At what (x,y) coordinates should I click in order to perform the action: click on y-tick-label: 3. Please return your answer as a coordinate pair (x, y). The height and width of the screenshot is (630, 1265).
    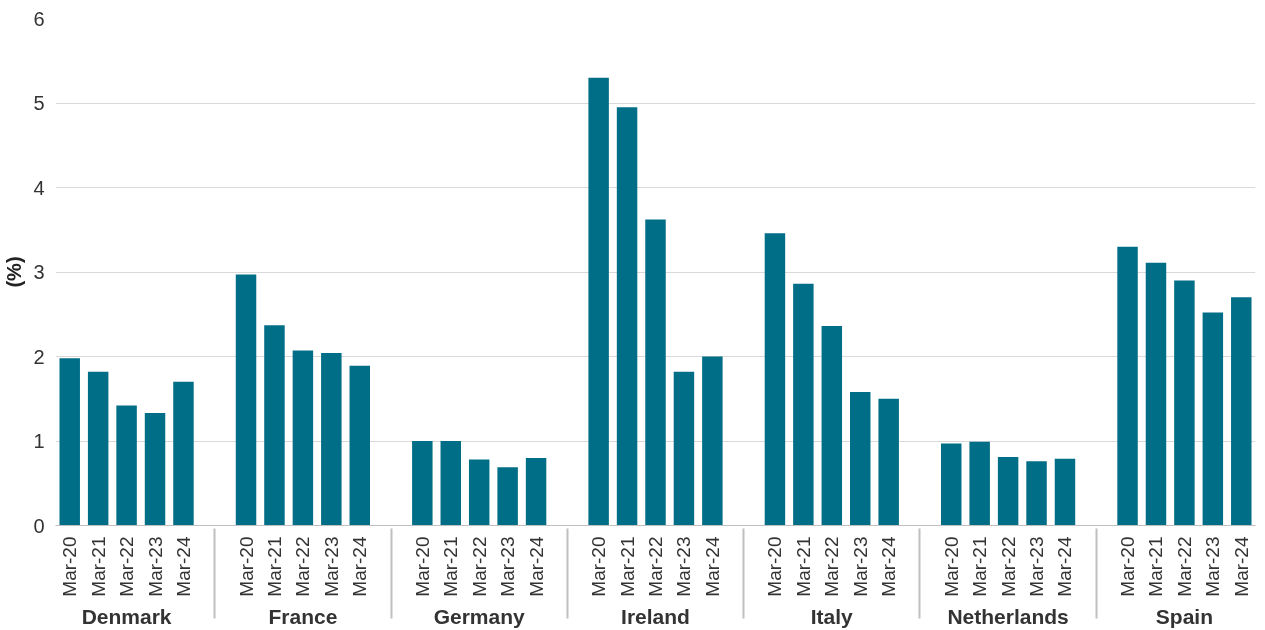
    Looking at the image, I should click on (39, 272).